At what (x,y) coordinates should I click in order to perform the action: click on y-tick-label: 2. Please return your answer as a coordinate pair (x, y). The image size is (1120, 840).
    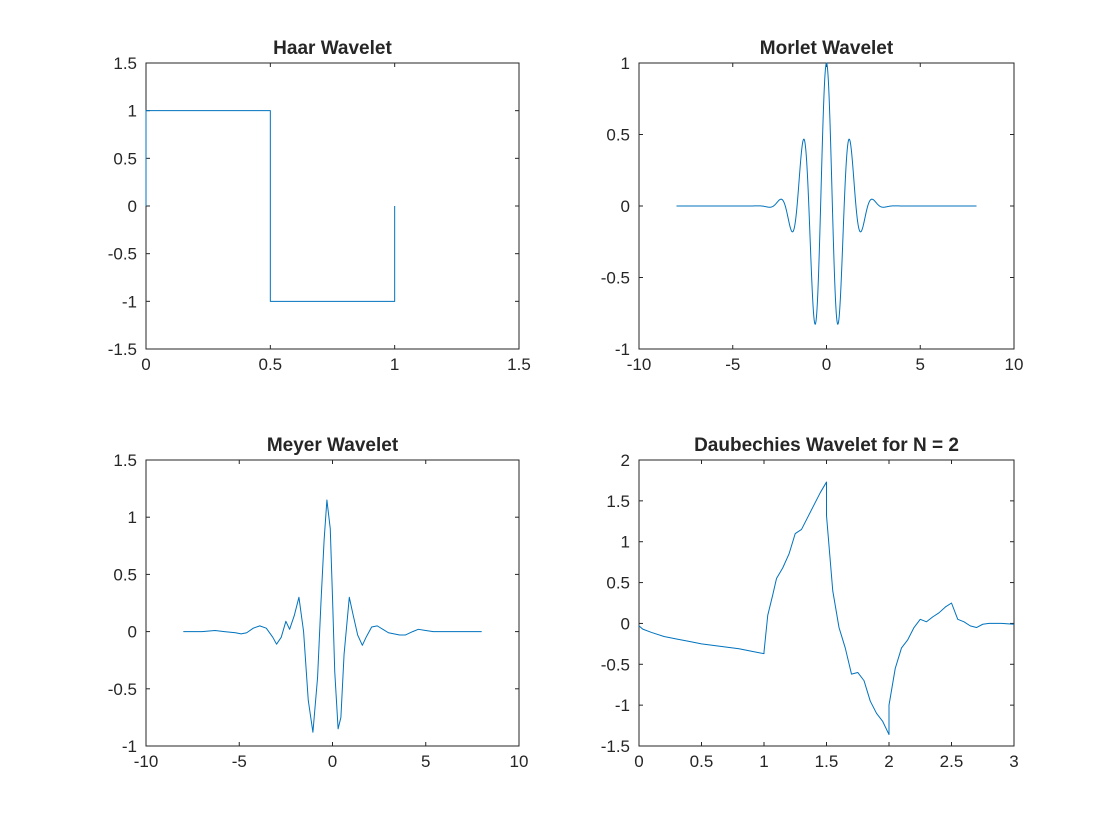
    Looking at the image, I should click on (625, 460).